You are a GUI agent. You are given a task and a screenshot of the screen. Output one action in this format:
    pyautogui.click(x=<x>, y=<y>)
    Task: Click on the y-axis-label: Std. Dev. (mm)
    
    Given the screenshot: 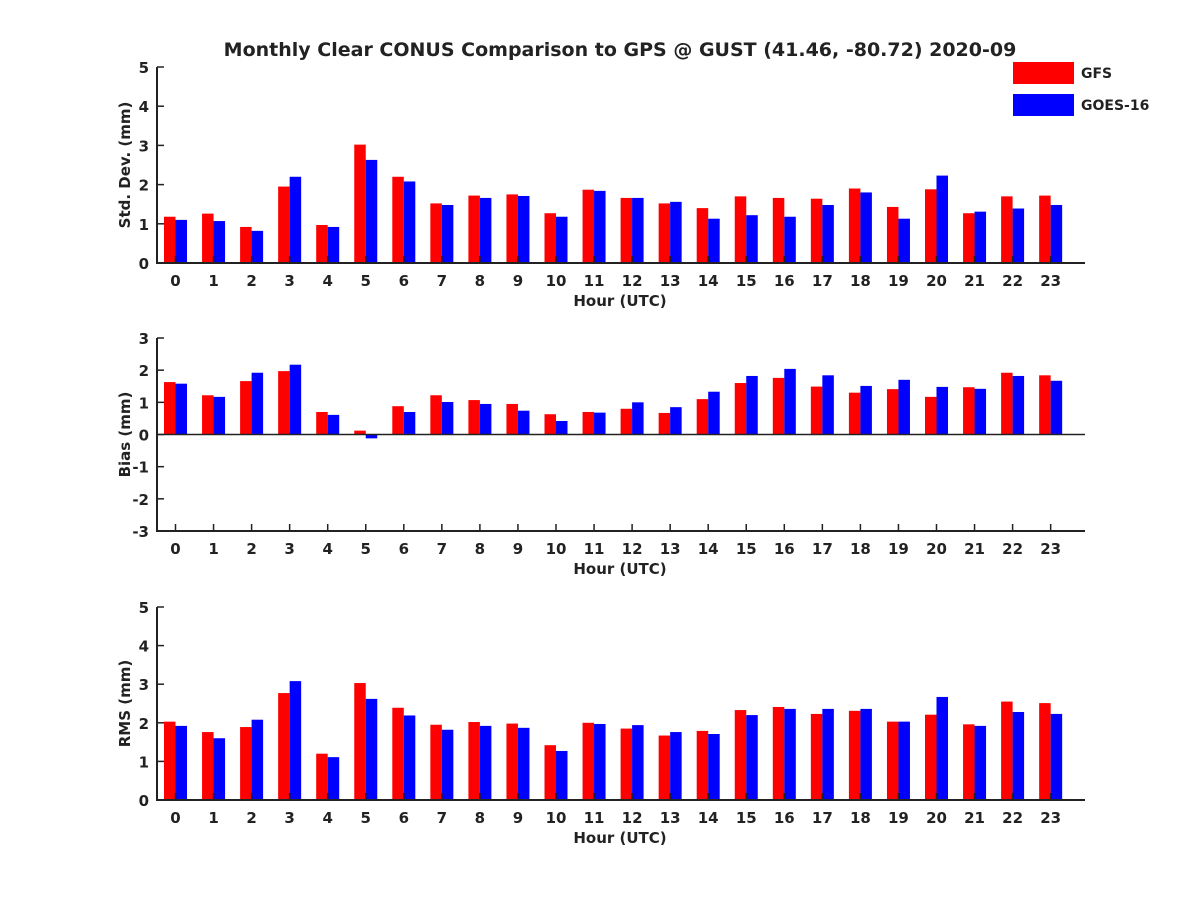 What is the action you would take?
    pyautogui.click(x=125, y=165)
    